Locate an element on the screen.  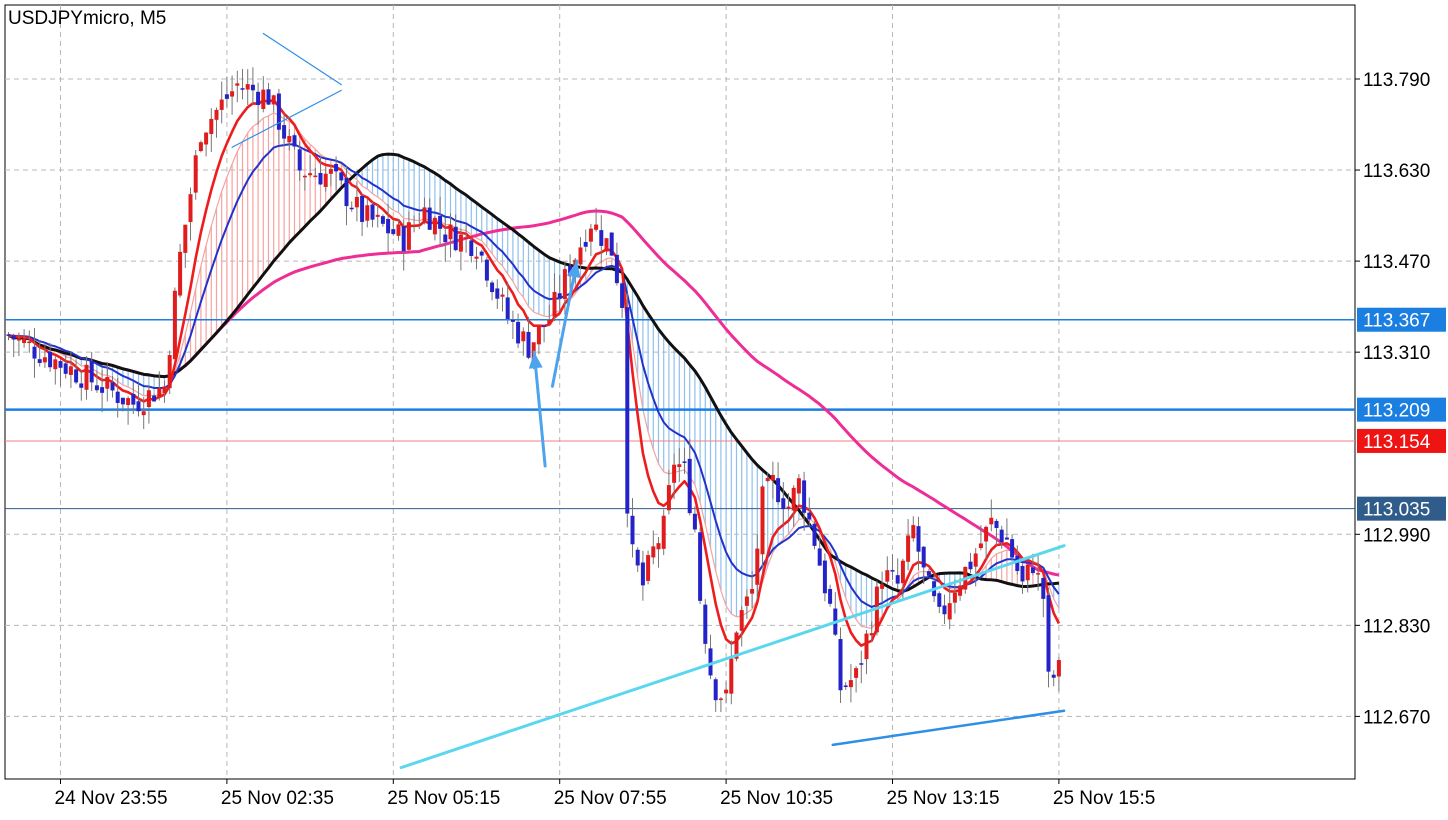
price-level-label: 113.154 is located at coordinates (1397, 442).